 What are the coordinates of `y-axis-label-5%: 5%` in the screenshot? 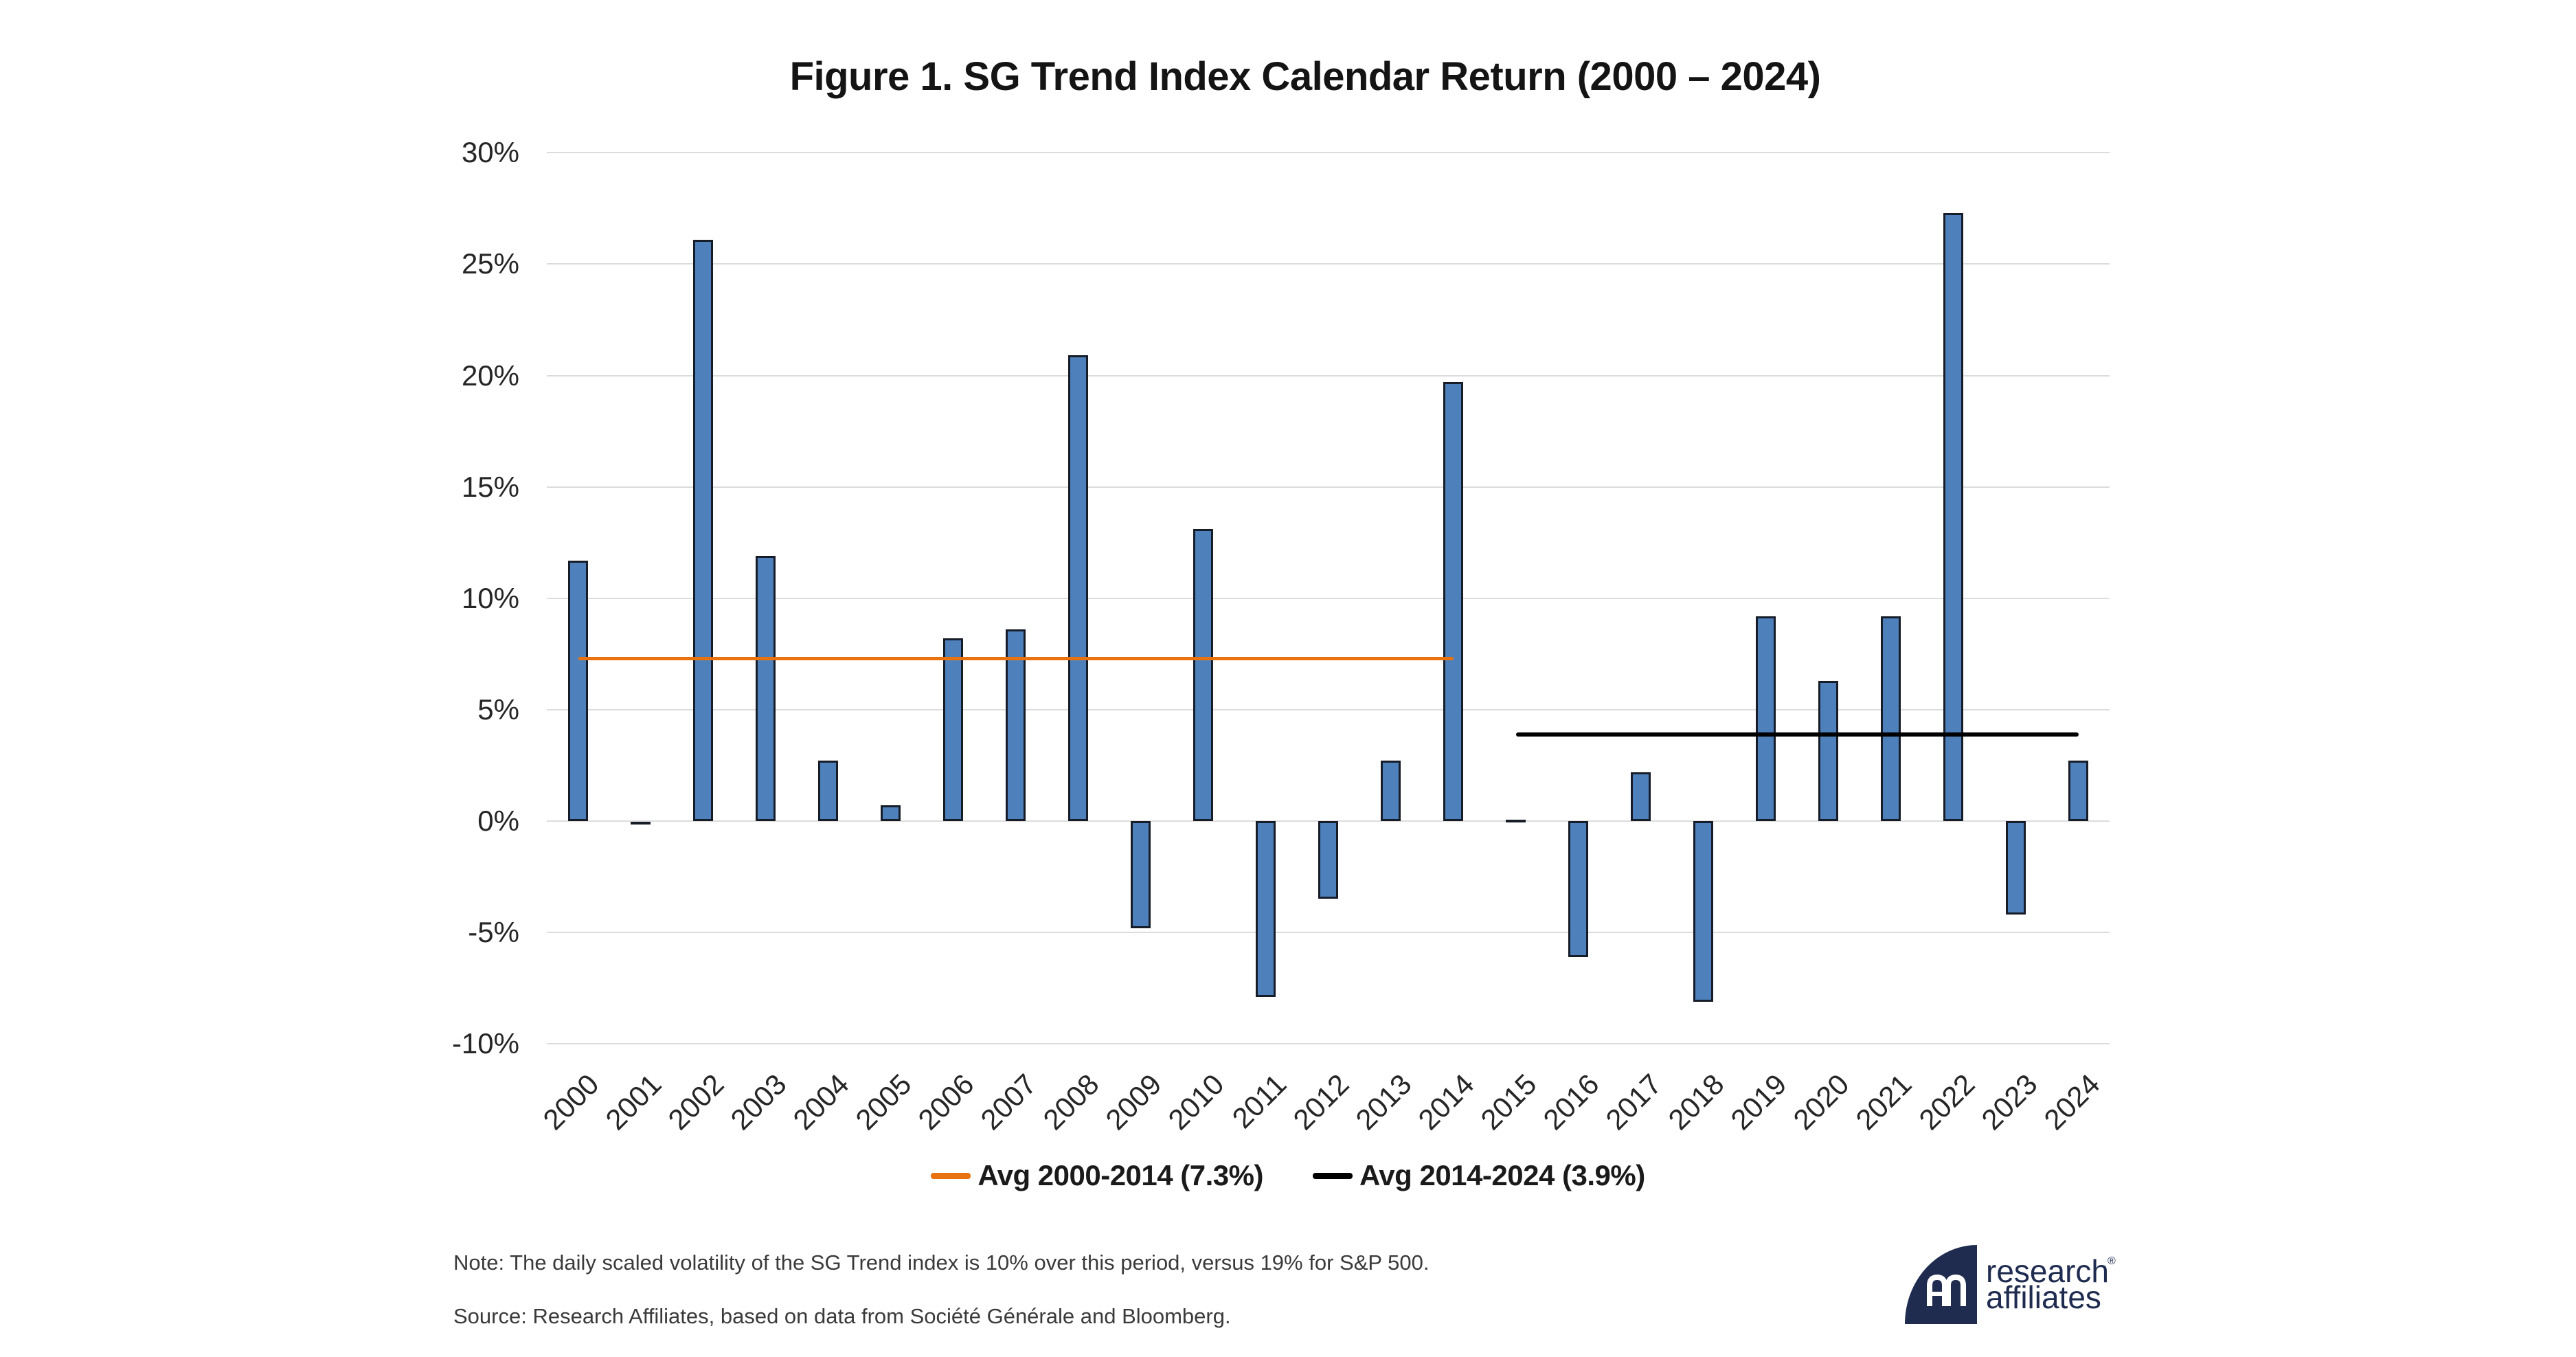 It's located at (498, 709).